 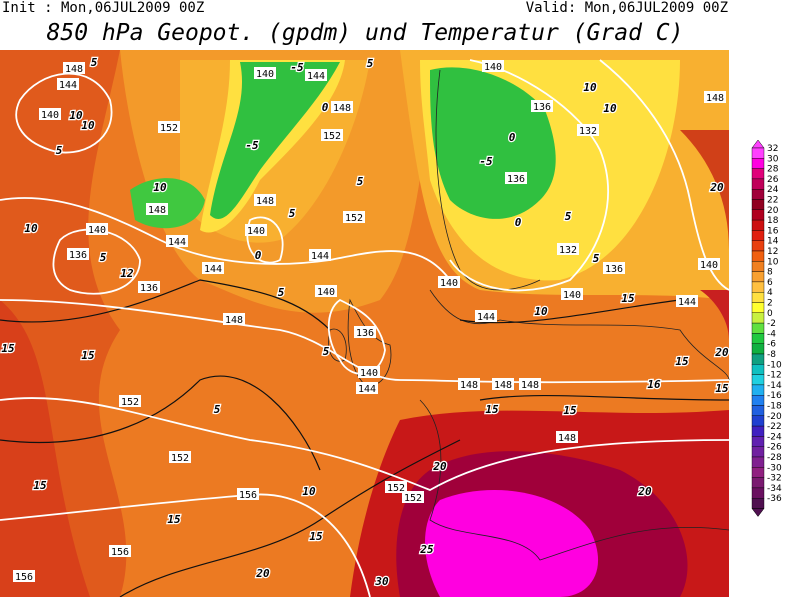 I want to click on colorbar-label: -16, so click(x=774, y=396).